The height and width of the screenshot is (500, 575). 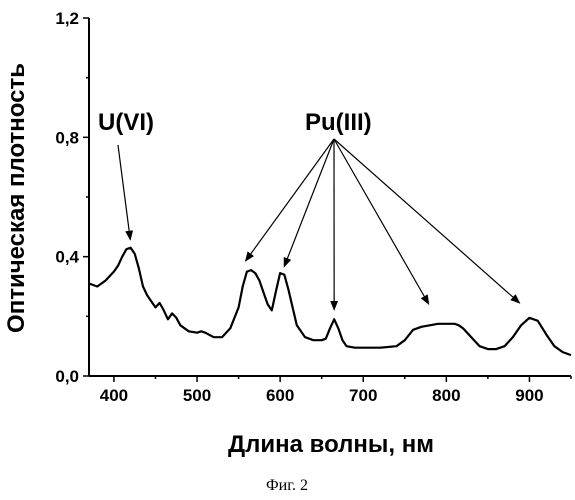 What do you see at coordinates (280, 395) in the screenshot?
I see `x-tick-label: 600` at bounding box center [280, 395].